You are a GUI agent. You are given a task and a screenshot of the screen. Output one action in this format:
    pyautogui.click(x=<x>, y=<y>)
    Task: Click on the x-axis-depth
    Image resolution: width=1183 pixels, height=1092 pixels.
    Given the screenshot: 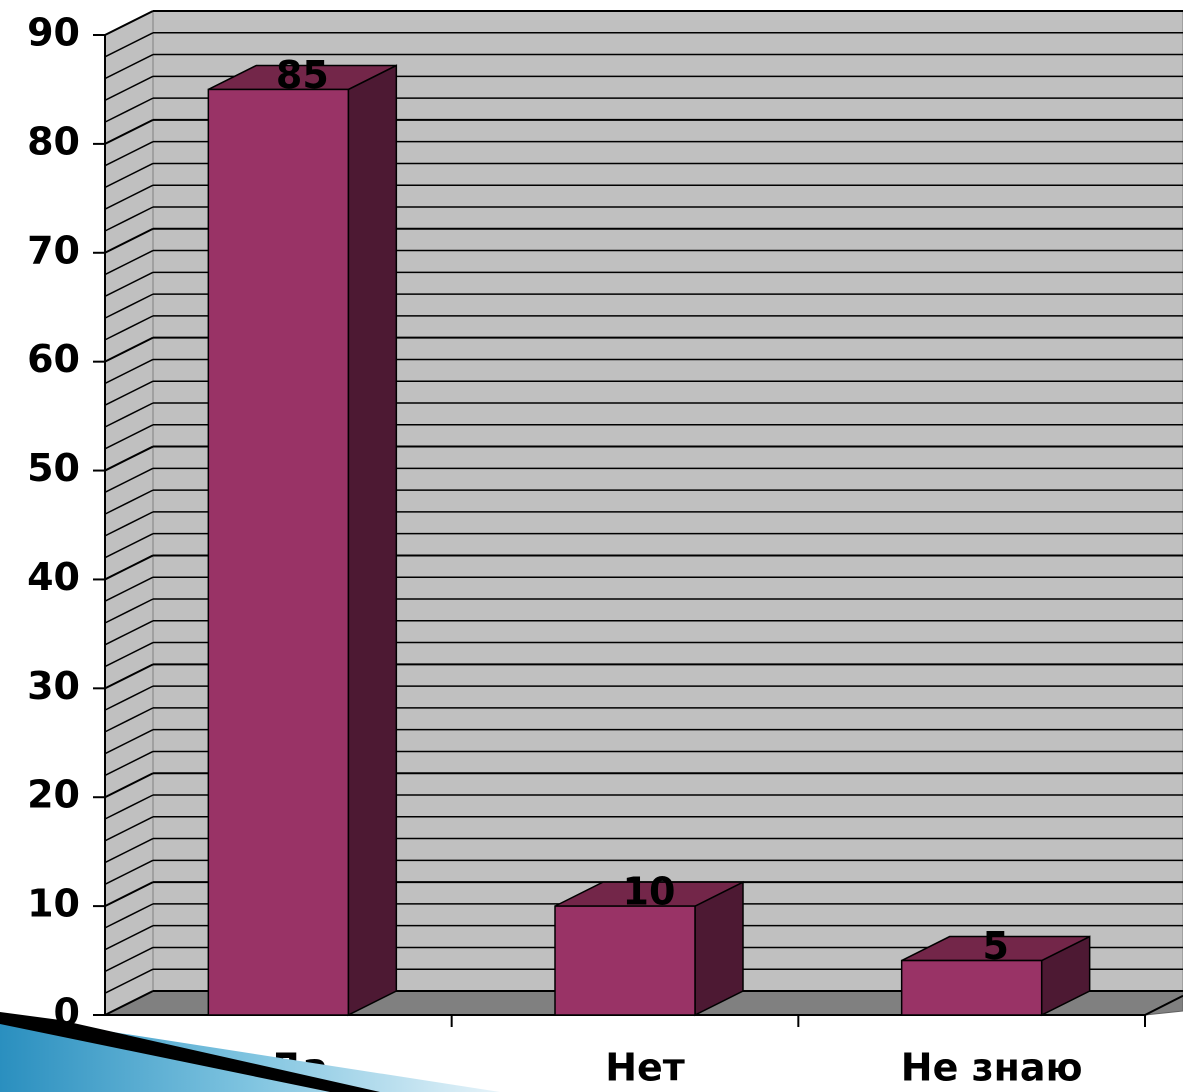 What is the action you would take?
    pyautogui.click(x=1163, y=1005)
    